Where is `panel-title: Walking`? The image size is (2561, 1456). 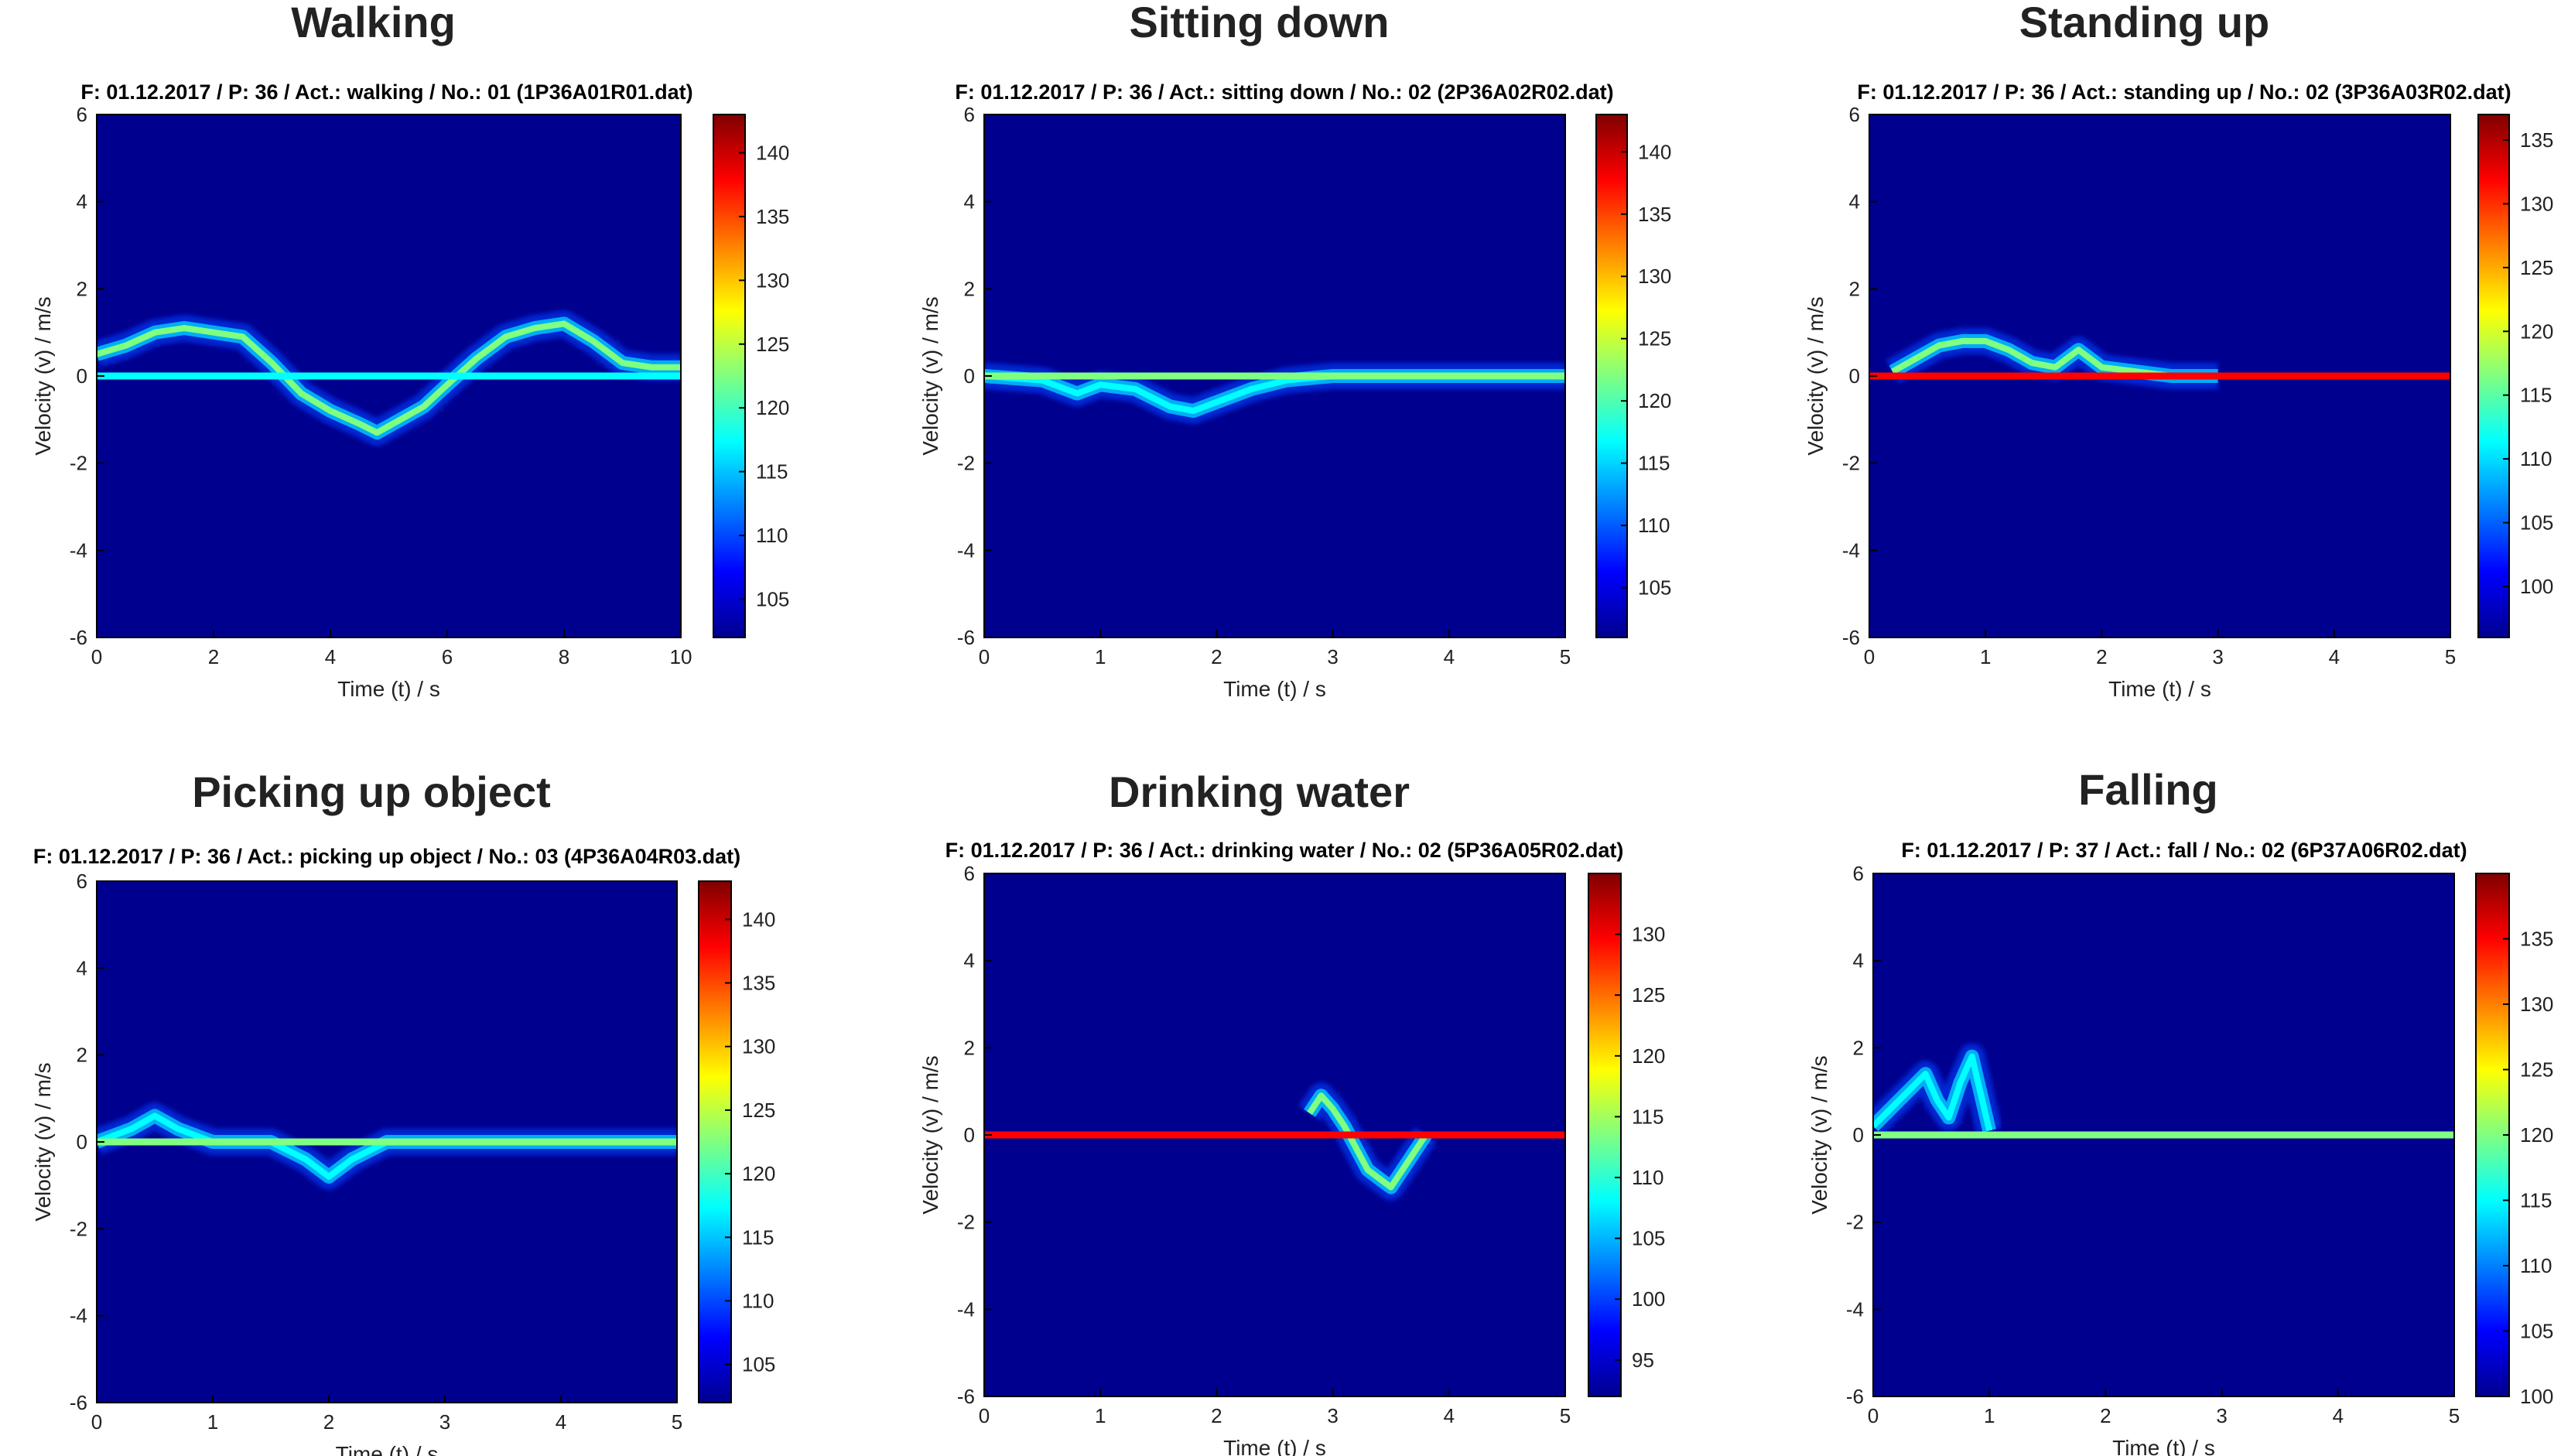 panel-title: Walking is located at coordinates (373, 23).